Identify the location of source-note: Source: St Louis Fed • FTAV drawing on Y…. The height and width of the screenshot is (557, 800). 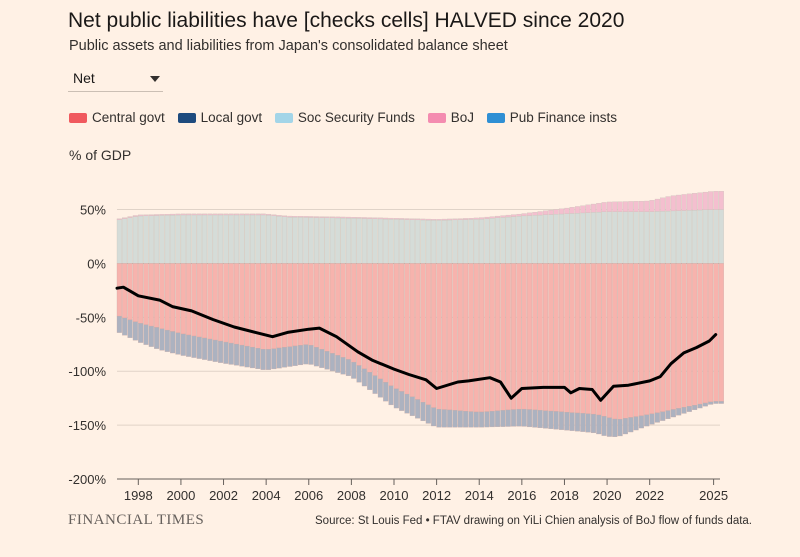
(533, 521).